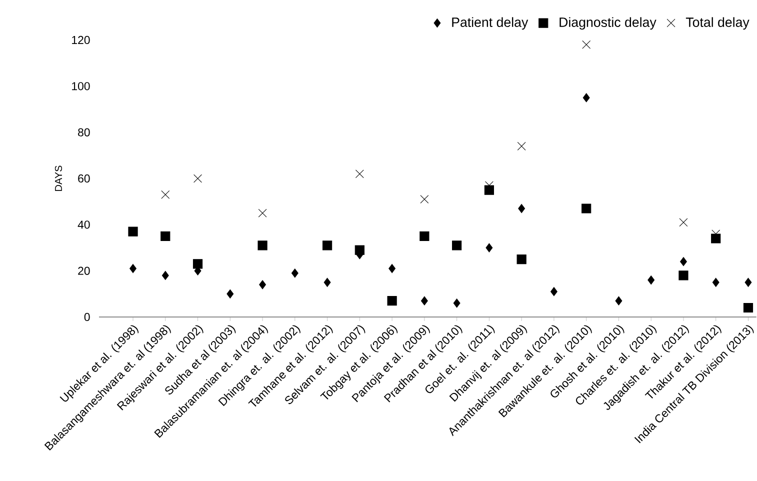  I want to click on legend-label: Diagnostic delay, so click(608, 23).